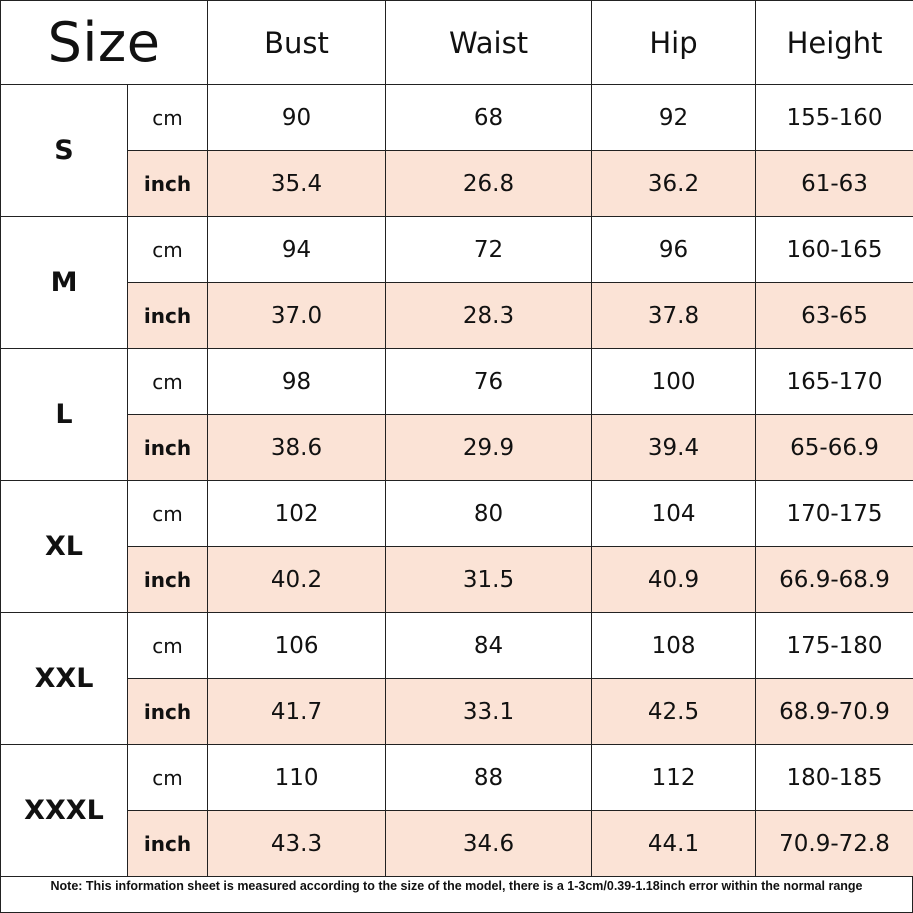 Image resolution: width=913 pixels, height=913 pixels. What do you see at coordinates (104, 42) in the screenshot?
I see `size-corner-title: Size` at bounding box center [104, 42].